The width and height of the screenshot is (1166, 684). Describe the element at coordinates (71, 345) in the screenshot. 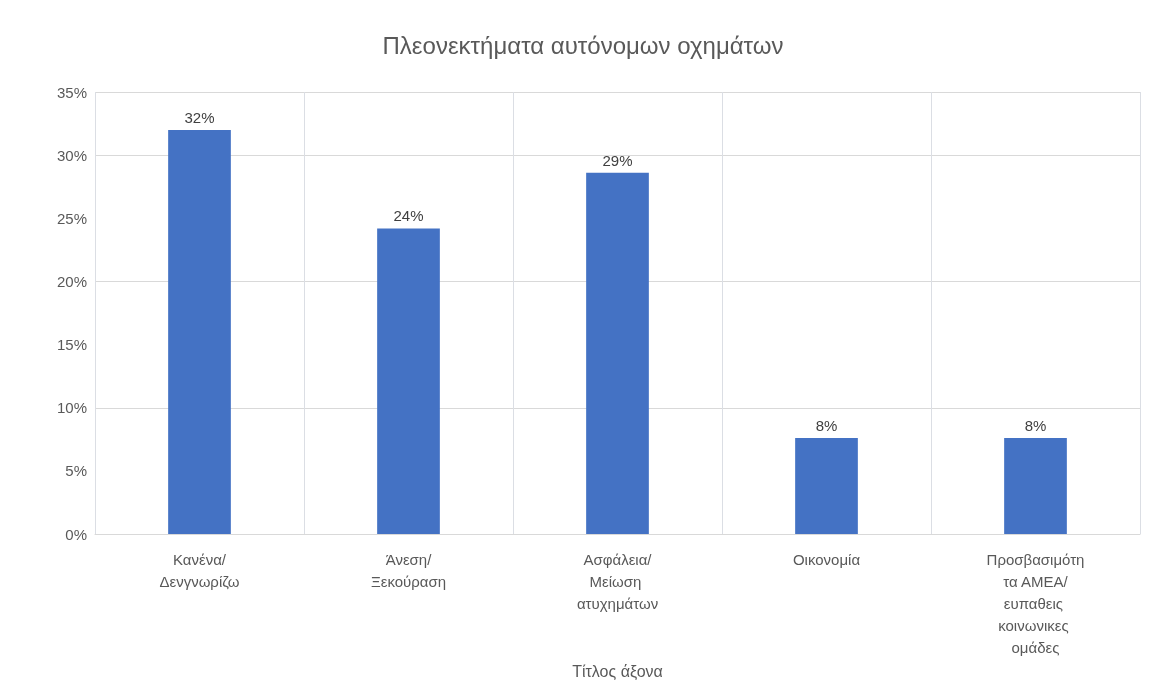

I see `y-tick-label: 15%` at that location.